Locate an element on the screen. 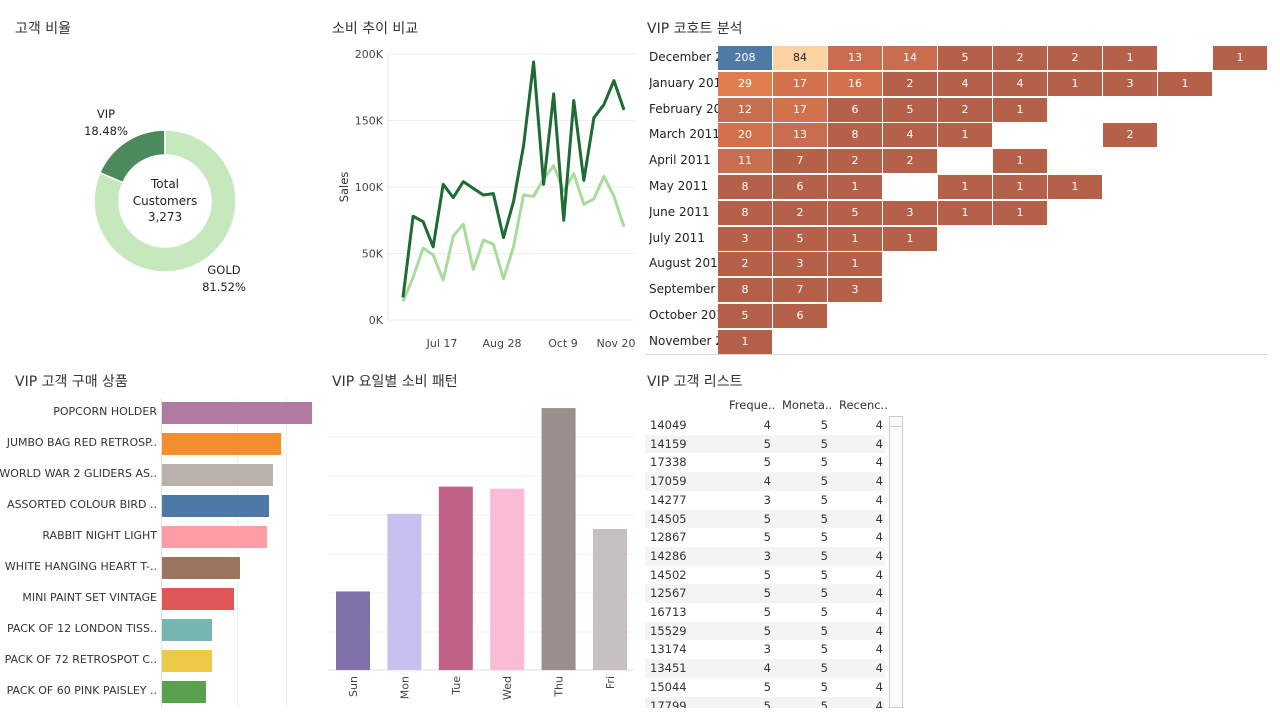 This screenshot has width=1280, height=719. table-row: 17338 5 5 4 is located at coordinates (765, 463).